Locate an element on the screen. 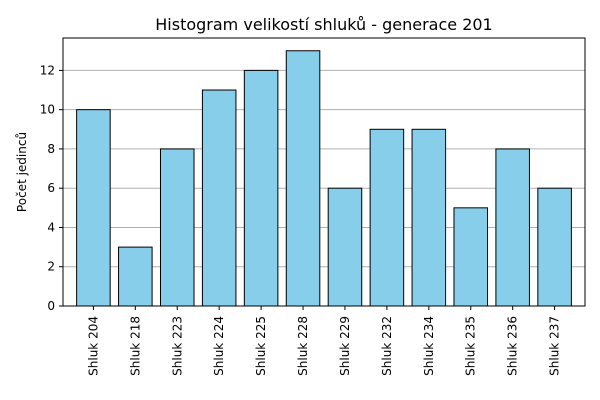  y-axis: 0 2 4 6 8 10 12 is located at coordinates (51, 188).